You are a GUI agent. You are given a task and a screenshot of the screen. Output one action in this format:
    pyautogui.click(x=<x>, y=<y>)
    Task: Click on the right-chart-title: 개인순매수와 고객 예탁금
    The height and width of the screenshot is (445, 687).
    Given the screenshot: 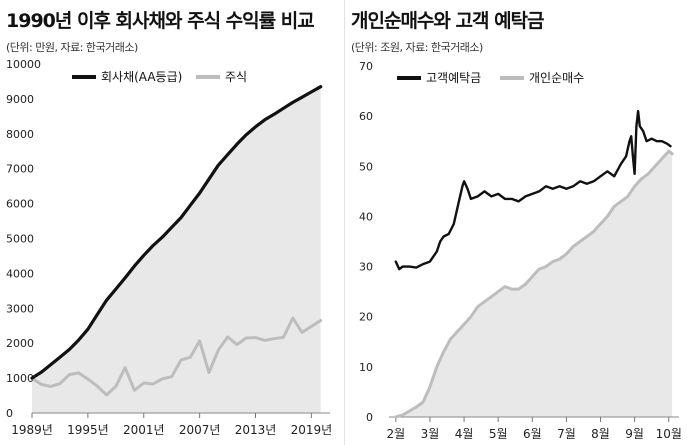 What is the action you would take?
    pyautogui.click(x=448, y=21)
    